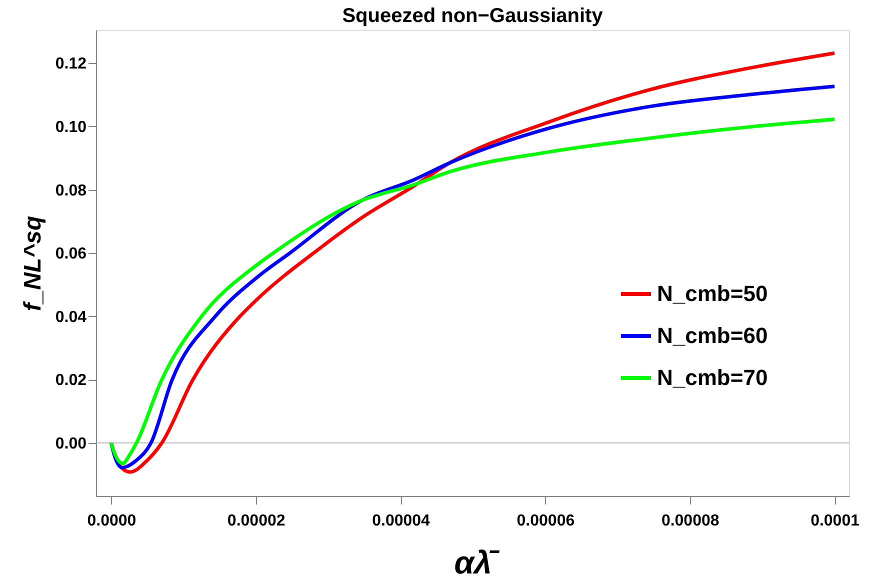  Describe the element at coordinates (71, 127) in the screenshot. I see `y-tick-label: 0.10` at that location.